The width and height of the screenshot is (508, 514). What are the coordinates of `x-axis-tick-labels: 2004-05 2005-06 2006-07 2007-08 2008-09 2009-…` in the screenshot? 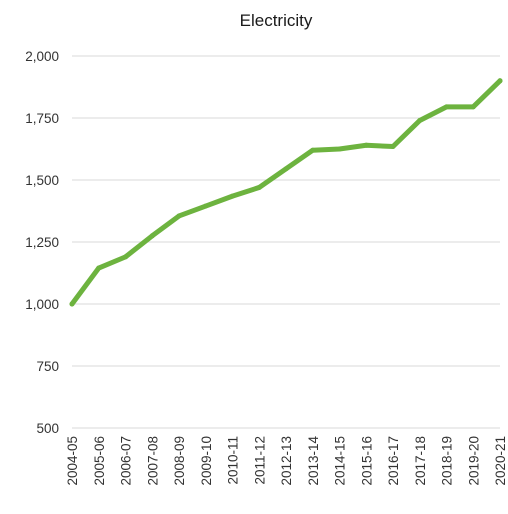 It's located at (286, 461).